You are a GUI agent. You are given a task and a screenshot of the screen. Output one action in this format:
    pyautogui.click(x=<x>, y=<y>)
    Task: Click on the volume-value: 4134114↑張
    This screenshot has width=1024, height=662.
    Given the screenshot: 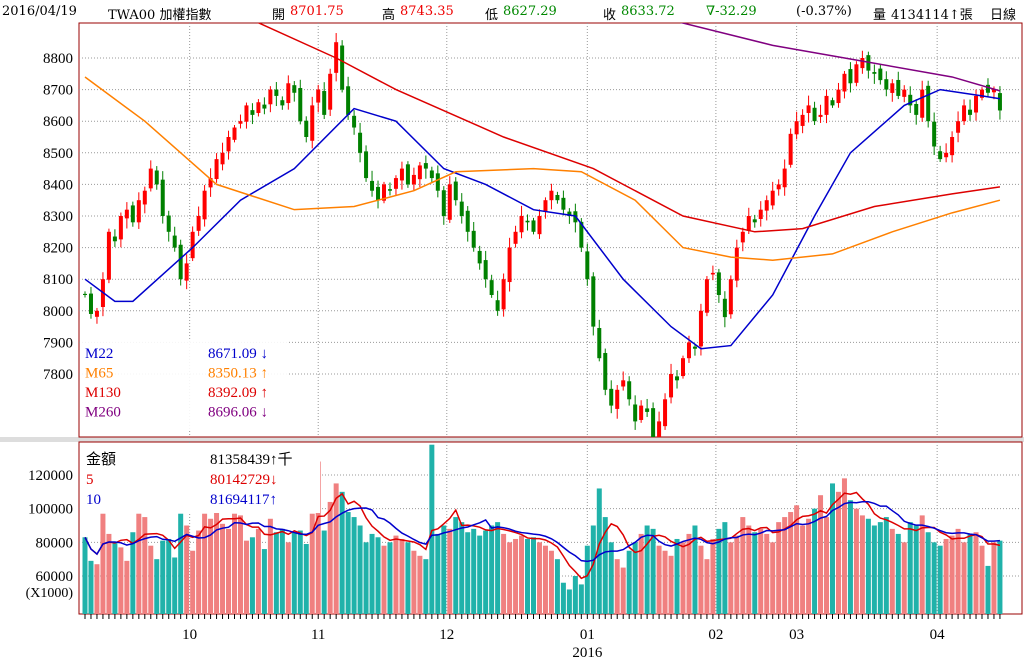 What is the action you would take?
    pyautogui.click(x=932, y=15)
    